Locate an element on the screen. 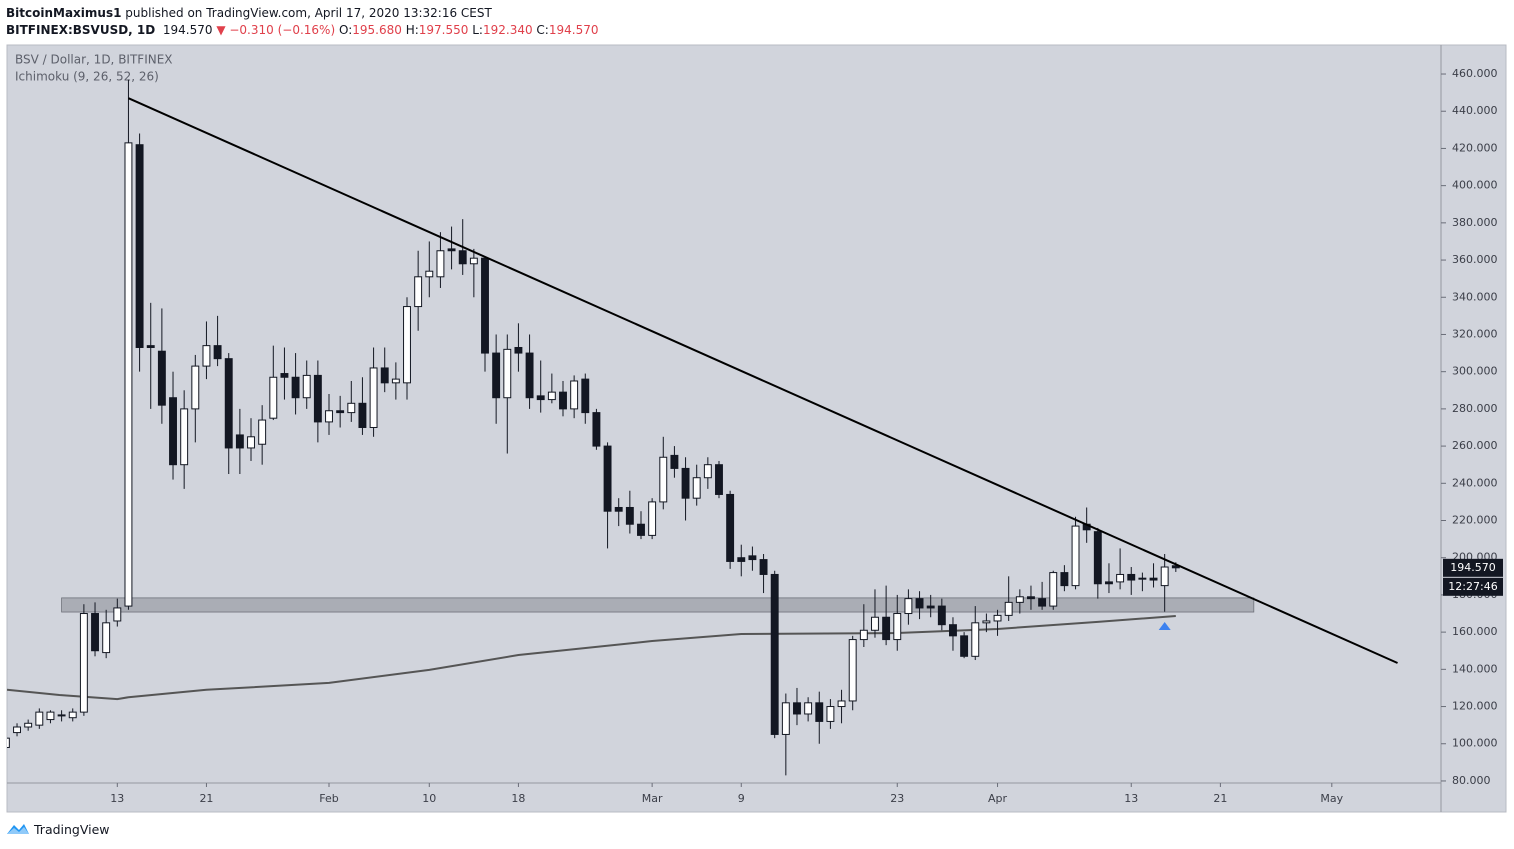  y-tick-label: 80.000 is located at coordinates (1471, 780).